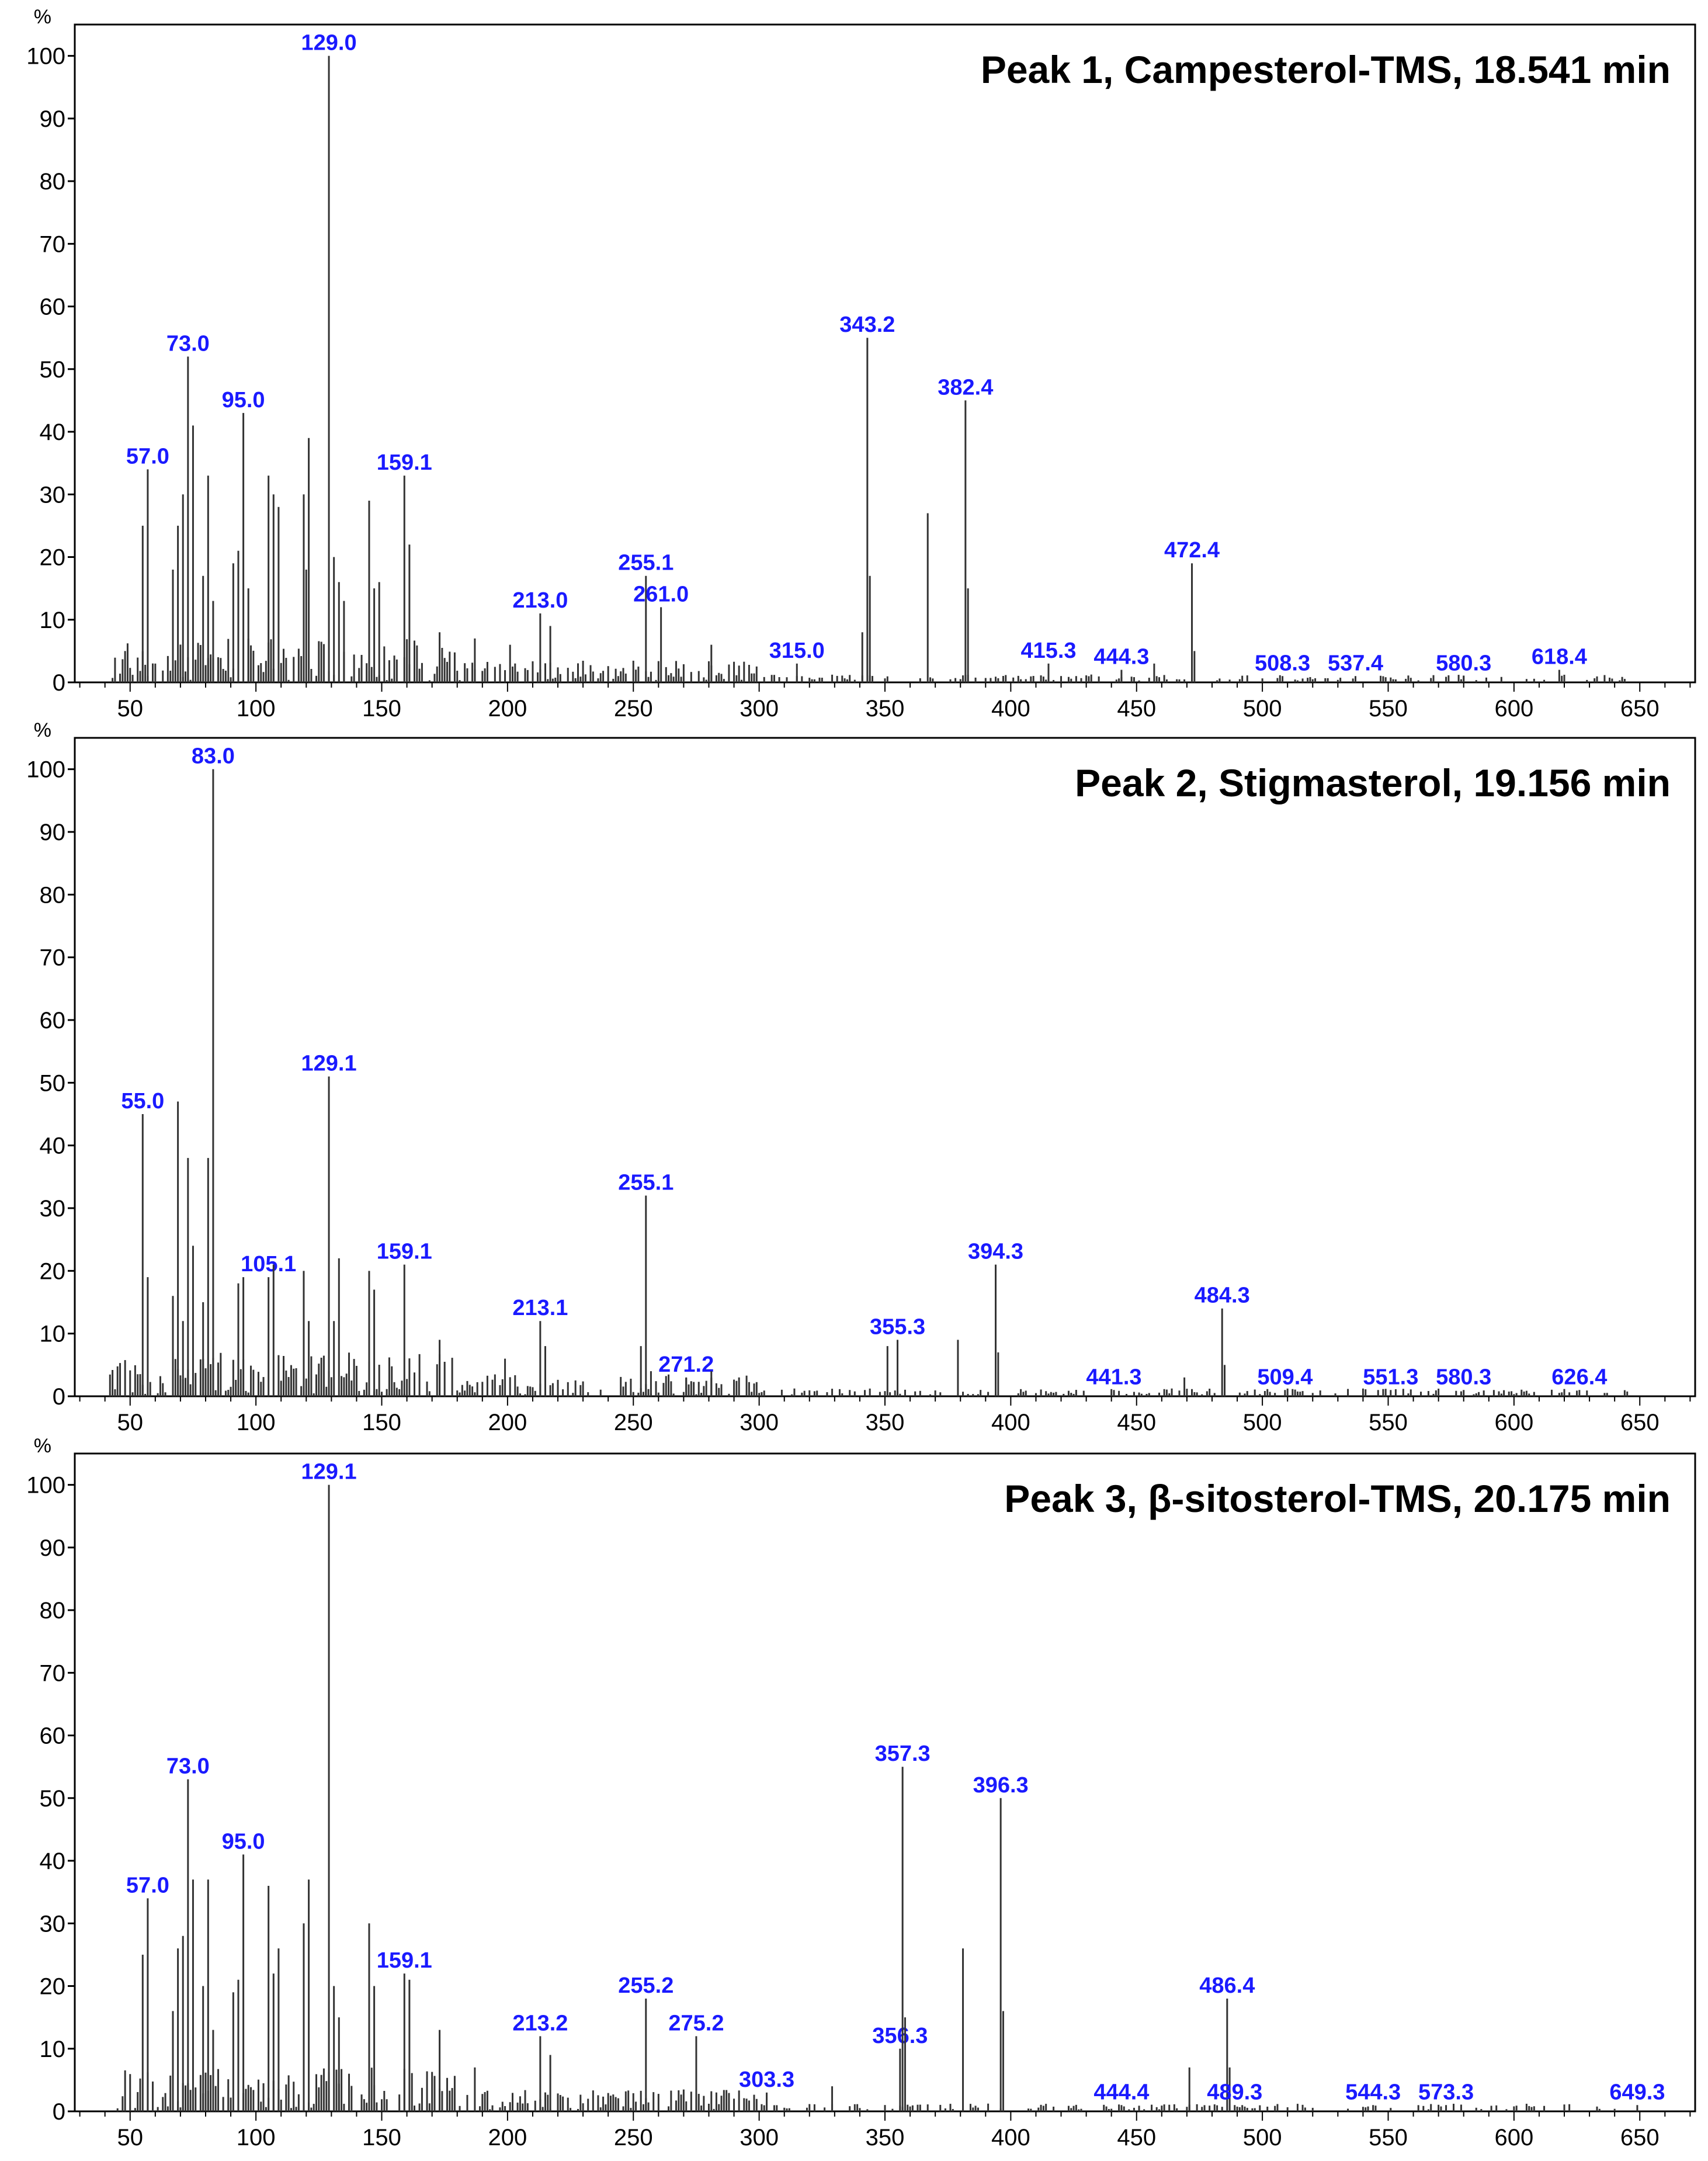 This screenshot has height=2161, width=1708. Describe the element at coordinates (633, 1422) in the screenshot. I see `x-tick-label: 250` at that location.